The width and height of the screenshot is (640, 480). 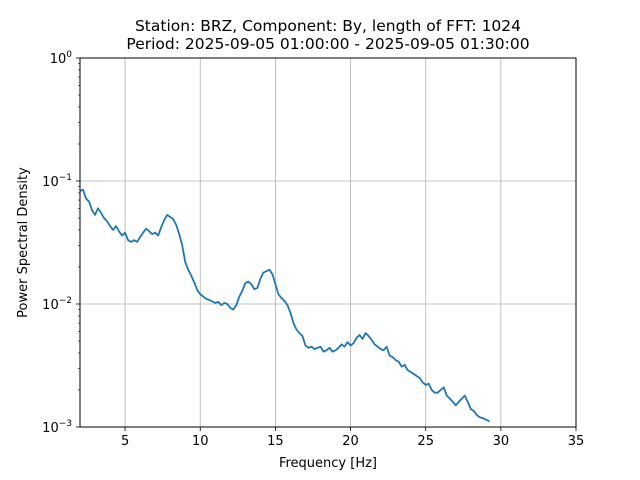 What do you see at coordinates (23, 242) in the screenshot?
I see `y-axis-label: Power Spectral Density` at bounding box center [23, 242].